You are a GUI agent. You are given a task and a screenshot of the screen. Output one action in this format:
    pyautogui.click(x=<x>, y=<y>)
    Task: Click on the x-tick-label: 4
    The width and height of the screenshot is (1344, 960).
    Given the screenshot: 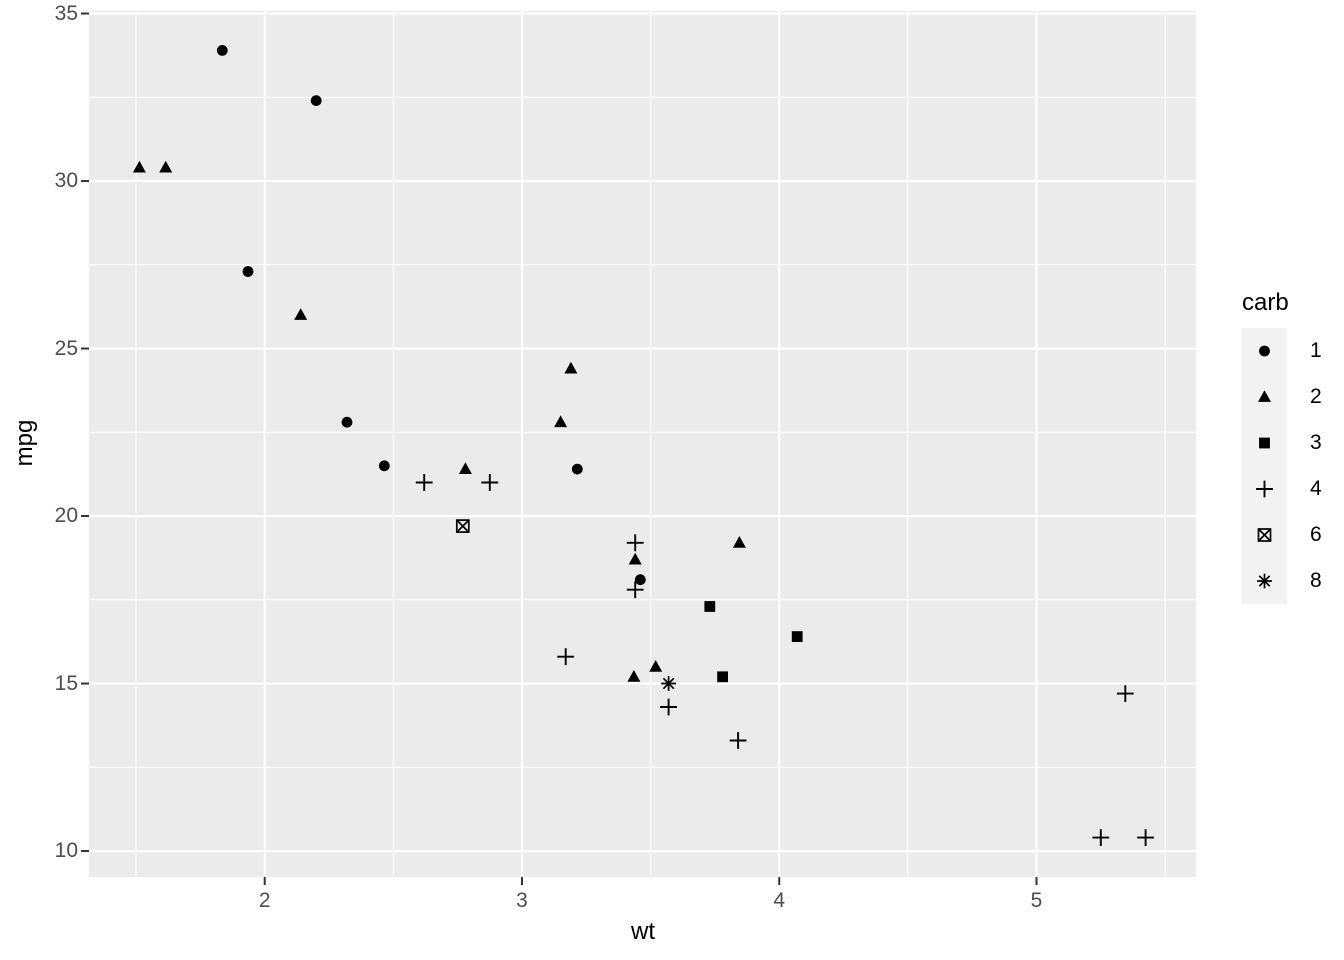 What is the action you would take?
    pyautogui.click(x=779, y=900)
    